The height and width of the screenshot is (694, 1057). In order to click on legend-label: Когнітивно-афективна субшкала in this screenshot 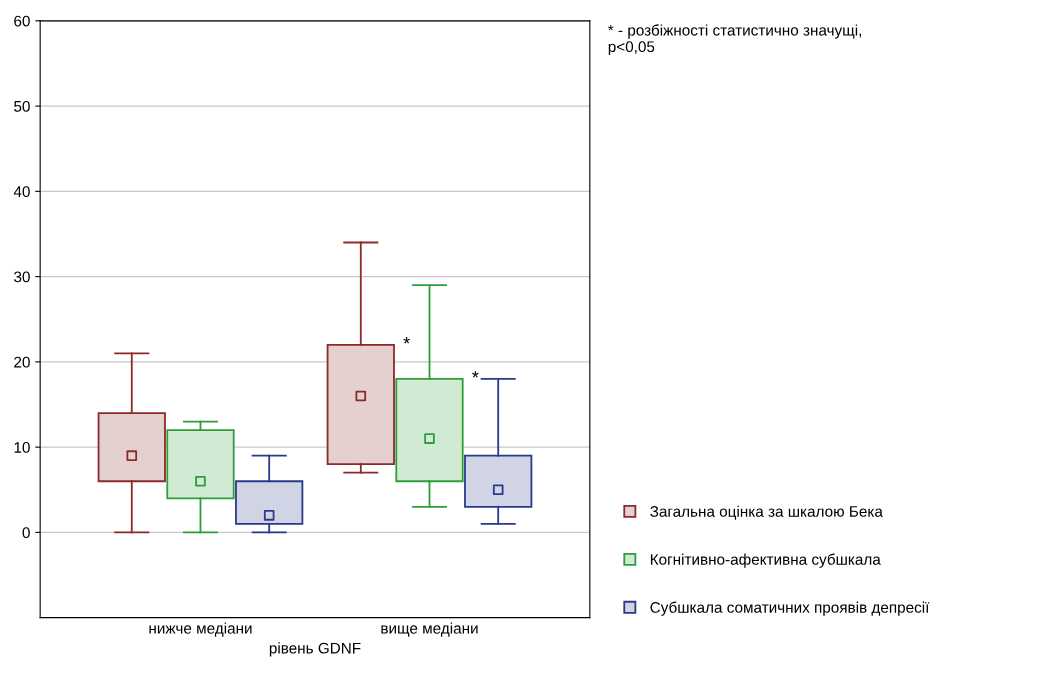, I will do `click(765, 560)`.